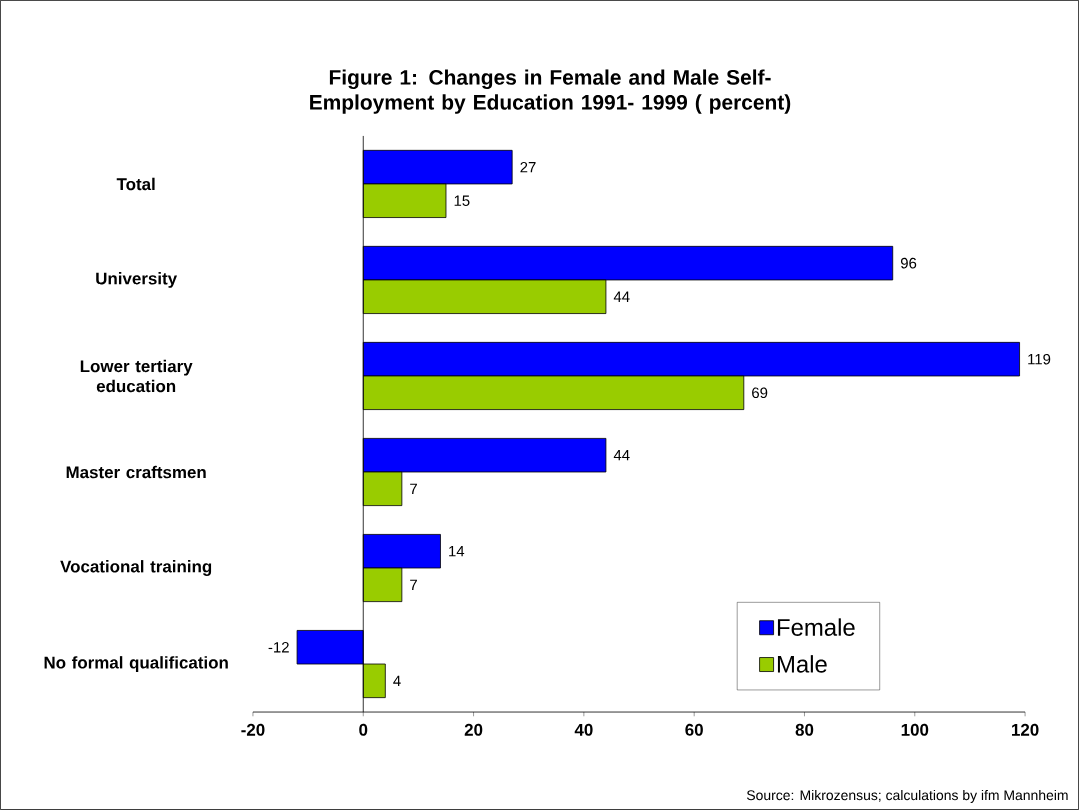 The width and height of the screenshot is (1079, 810). What do you see at coordinates (528, 167) in the screenshot?
I see `data-label: 27` at bounding box center [528, 167].